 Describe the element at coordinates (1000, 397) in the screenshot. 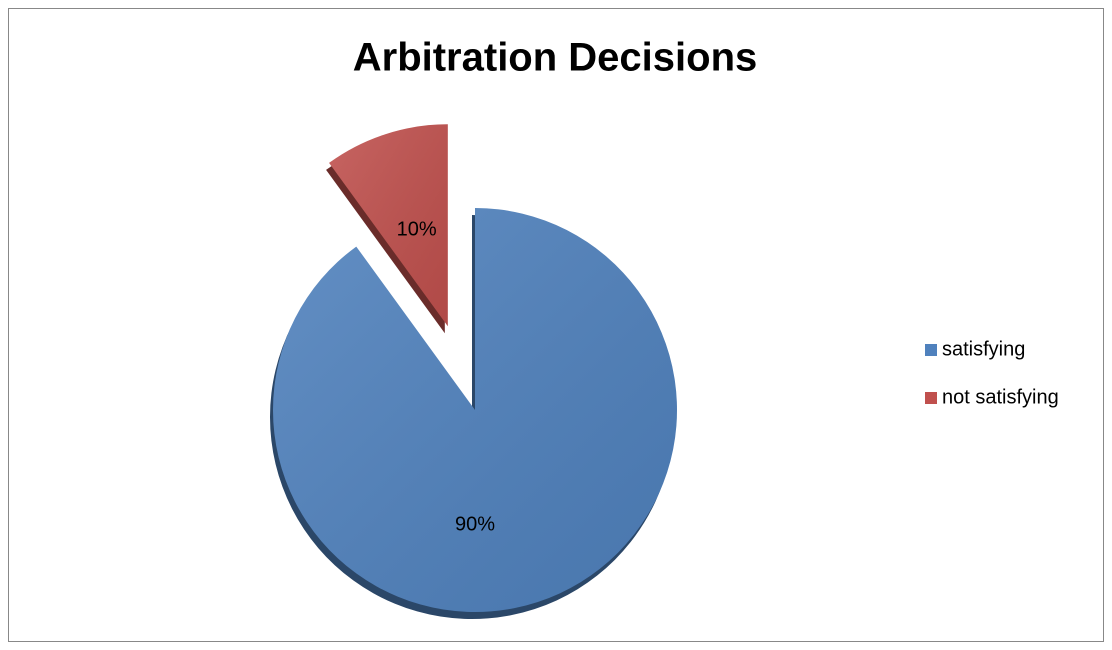

I see `legend-label: not satisfying` at that location.